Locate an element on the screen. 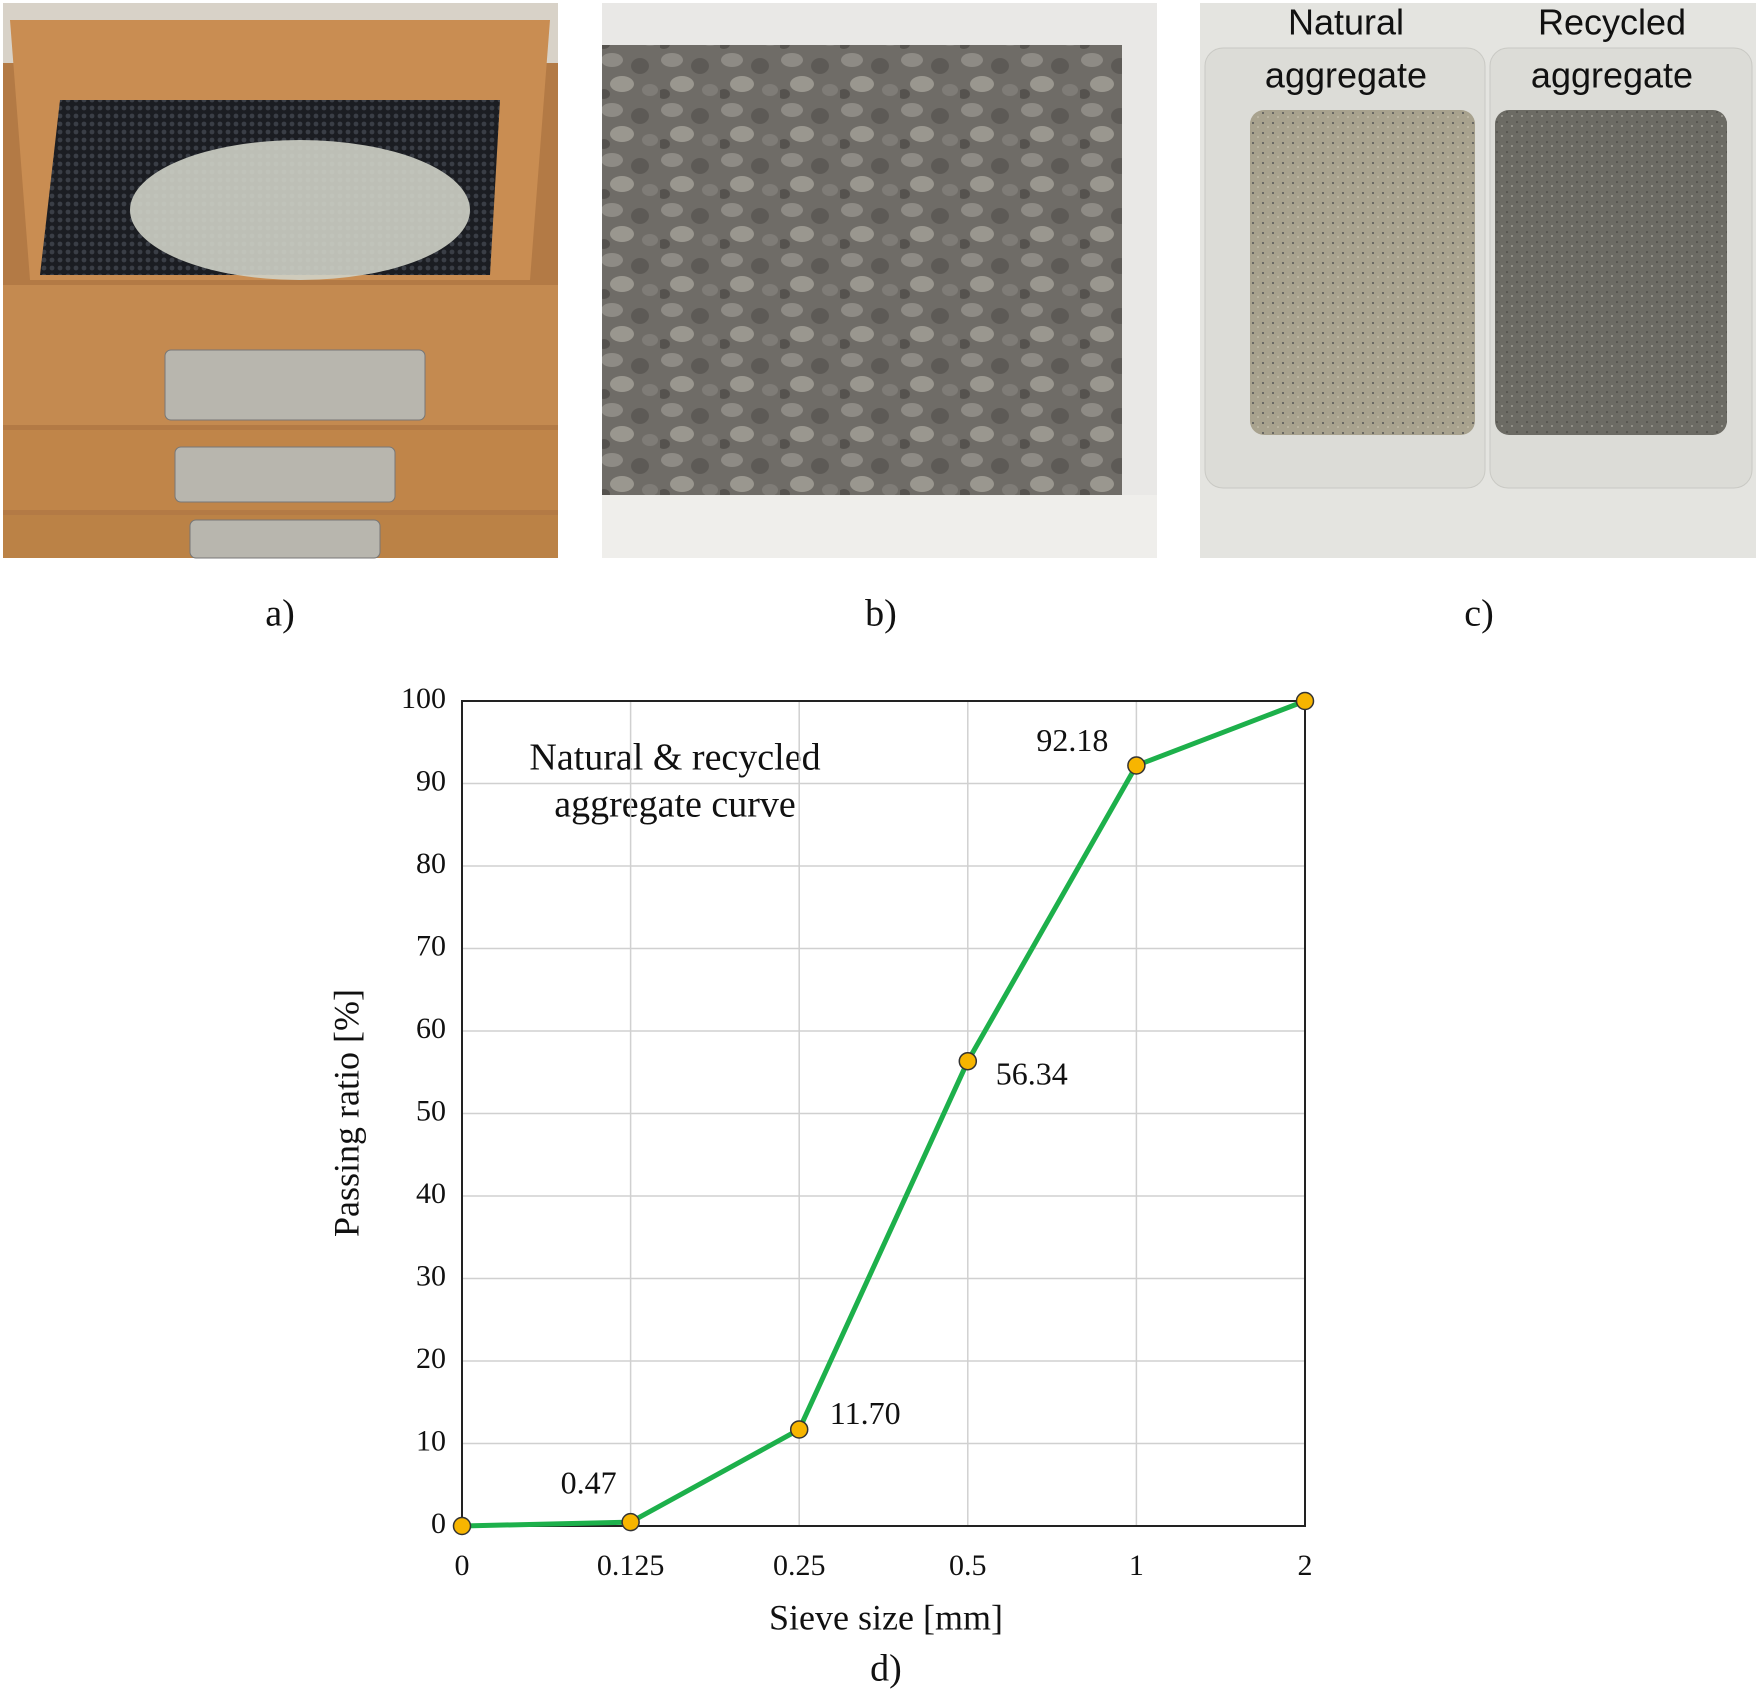  panel-label: d) is located at coordinates (886, 1669).